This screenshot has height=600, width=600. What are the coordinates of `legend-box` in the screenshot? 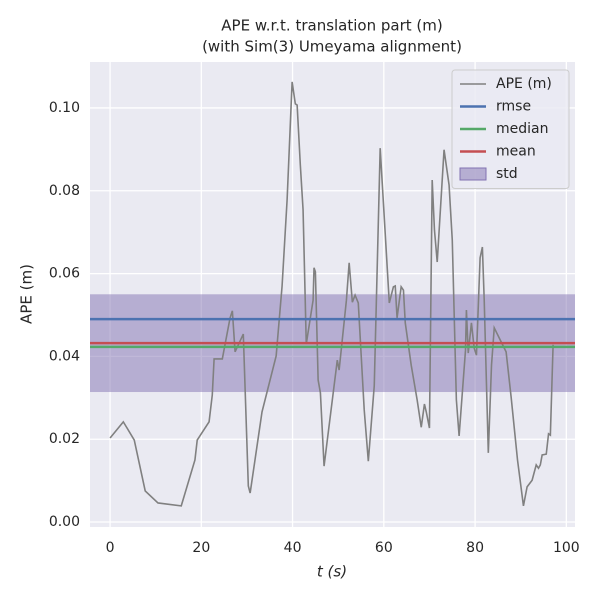 It's located at (510, 129).